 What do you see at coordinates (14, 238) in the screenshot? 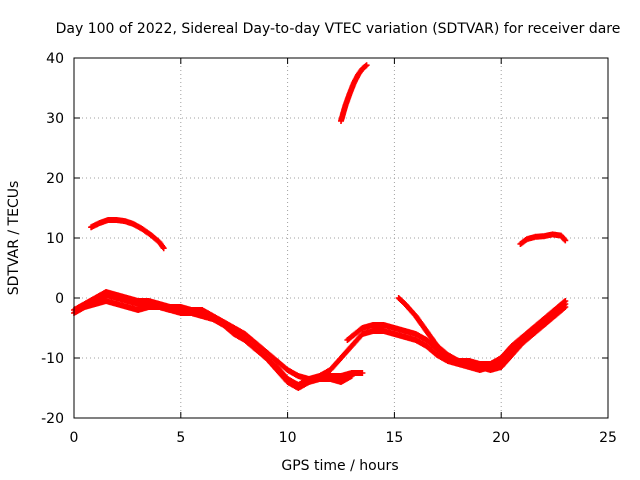
I see `y-axis-label: SDTVAR / TECUs` at bounding box center [14, 238].